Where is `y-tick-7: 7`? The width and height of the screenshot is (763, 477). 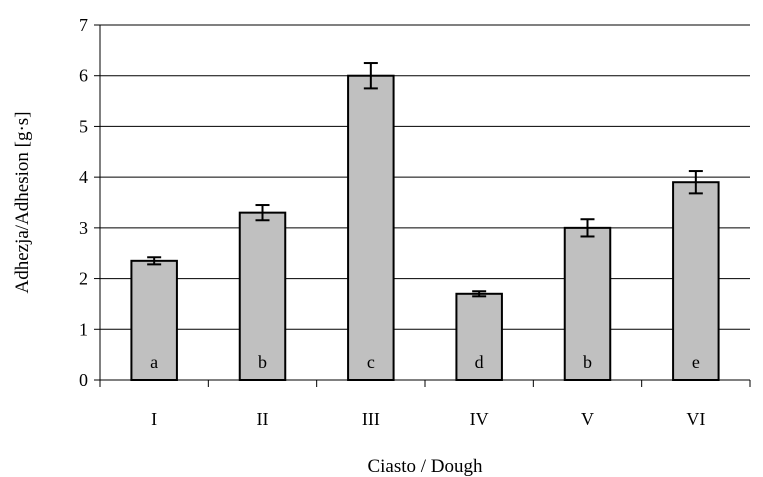
y-tick-7: 7 is located at coordinates (83, 25).